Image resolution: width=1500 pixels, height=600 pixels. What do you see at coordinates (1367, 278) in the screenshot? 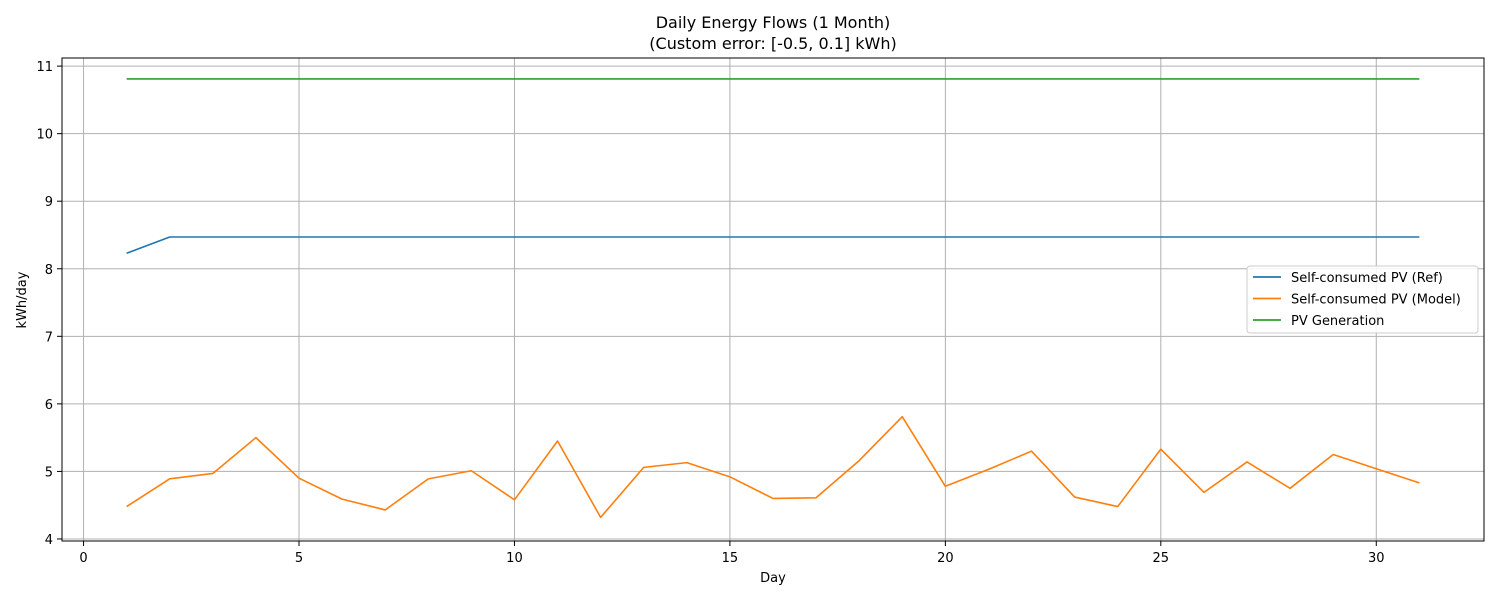
I see `legend-label-0: Self-consumed PV (Ref)` at bounding box center [1367, 278].